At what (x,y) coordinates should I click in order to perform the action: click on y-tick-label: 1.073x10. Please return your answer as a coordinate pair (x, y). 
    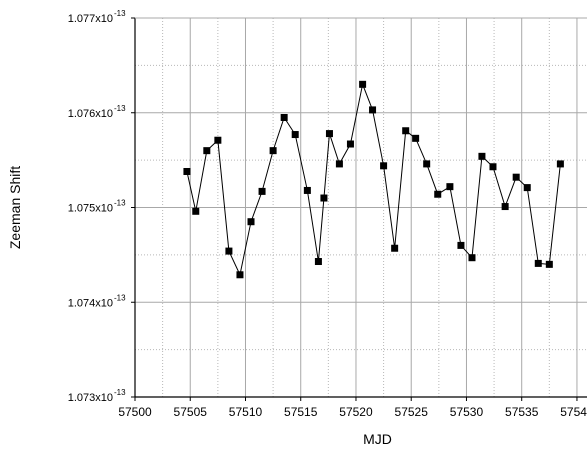
    Looking at the image, I should click on (90, 398).